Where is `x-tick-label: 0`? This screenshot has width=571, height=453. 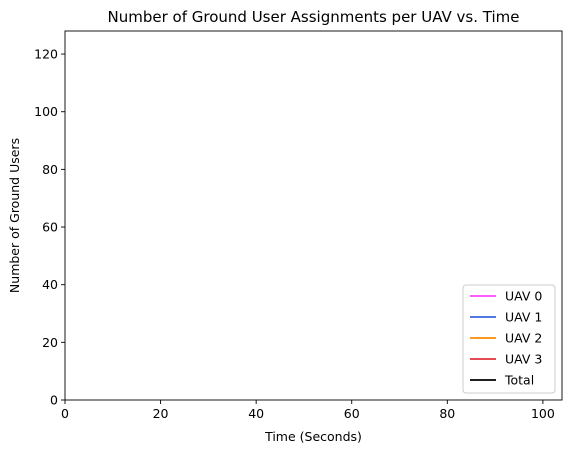 x-tick-label: 0 is located at coordinates (65, 413).